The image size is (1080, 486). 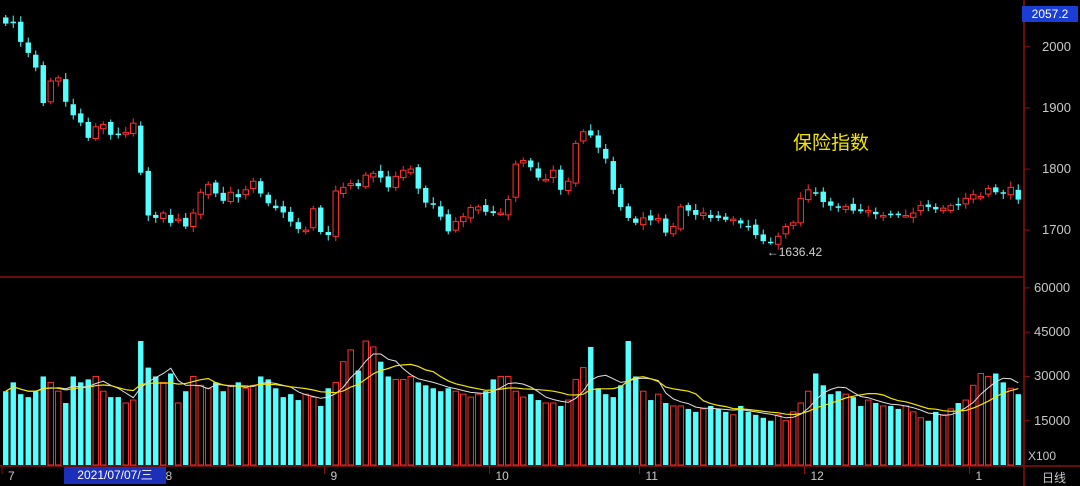 What do you see at coordinates (1056, 46) in the screenshot?
I see `price-tick-label: 2000` at bounding box center [1056, 46].